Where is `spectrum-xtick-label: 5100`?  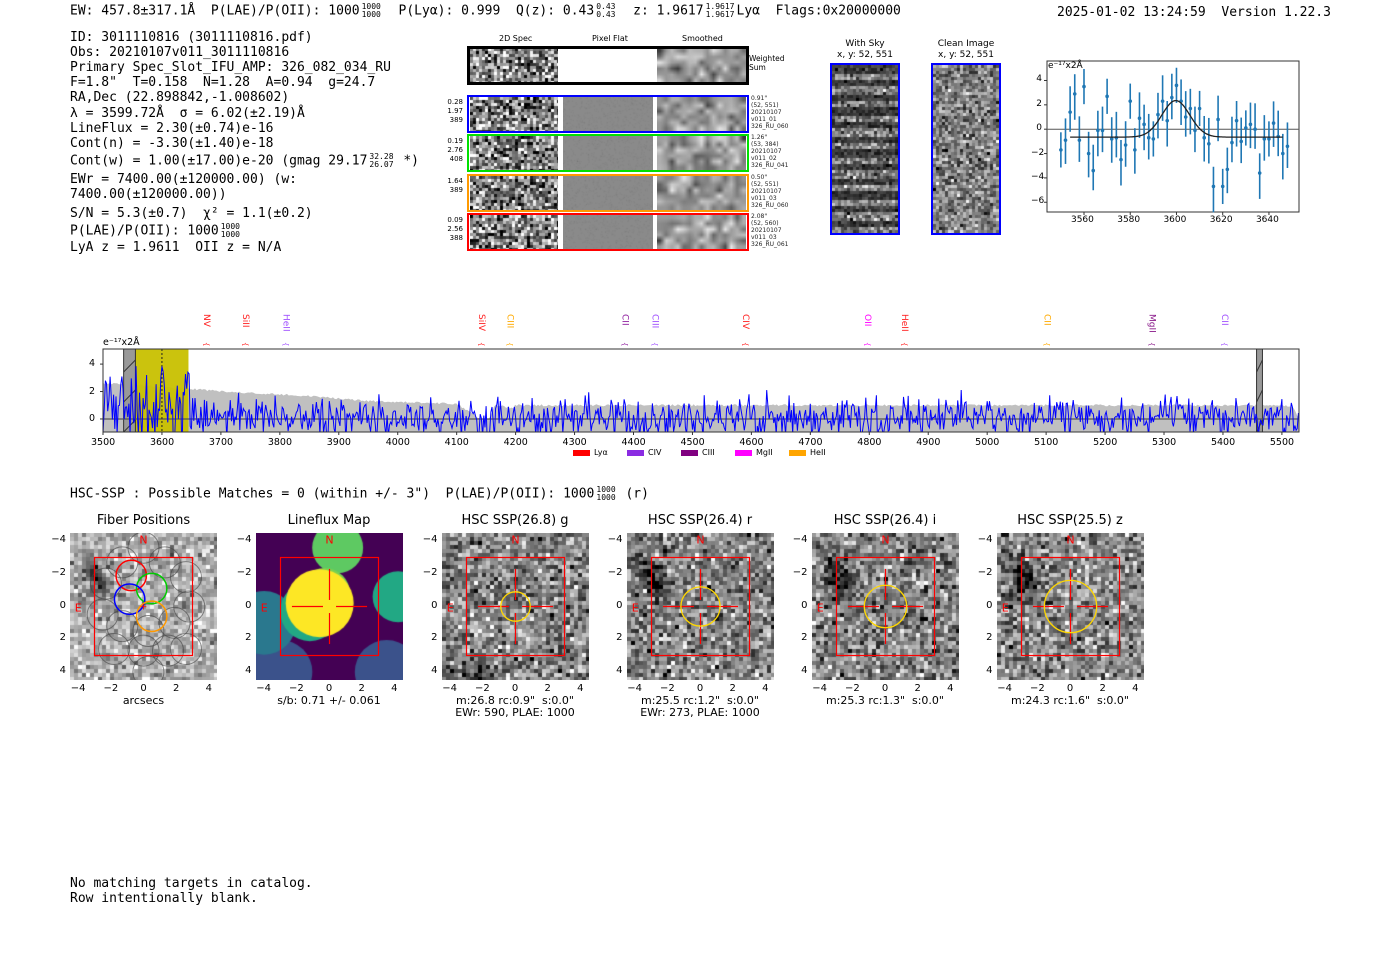
spectrum-xtick-label: 5100 is located at coordinates (1046, 442).